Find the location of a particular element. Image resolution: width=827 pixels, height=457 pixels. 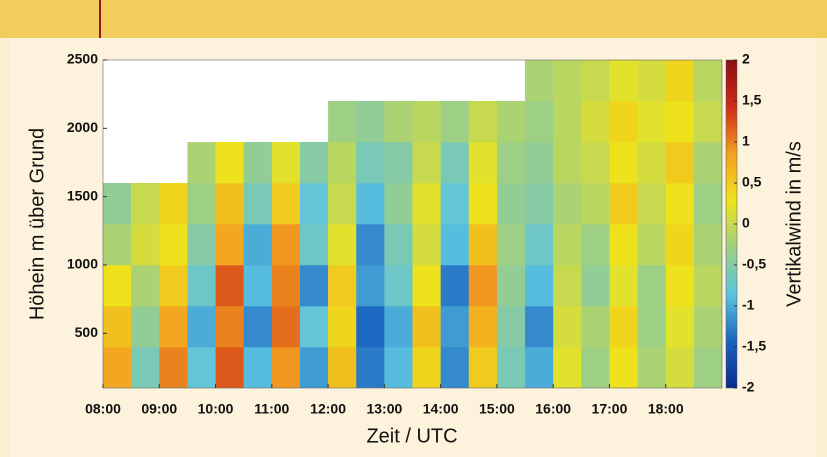

x-tick-label: 08:00 is located at coordinates (103, 409).